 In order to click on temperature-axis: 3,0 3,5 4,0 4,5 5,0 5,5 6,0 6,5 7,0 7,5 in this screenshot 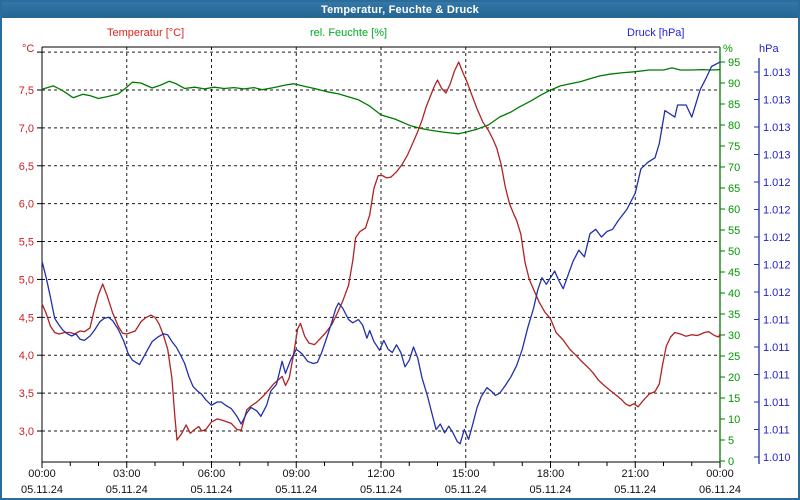, I will do `click(30, 244)`.